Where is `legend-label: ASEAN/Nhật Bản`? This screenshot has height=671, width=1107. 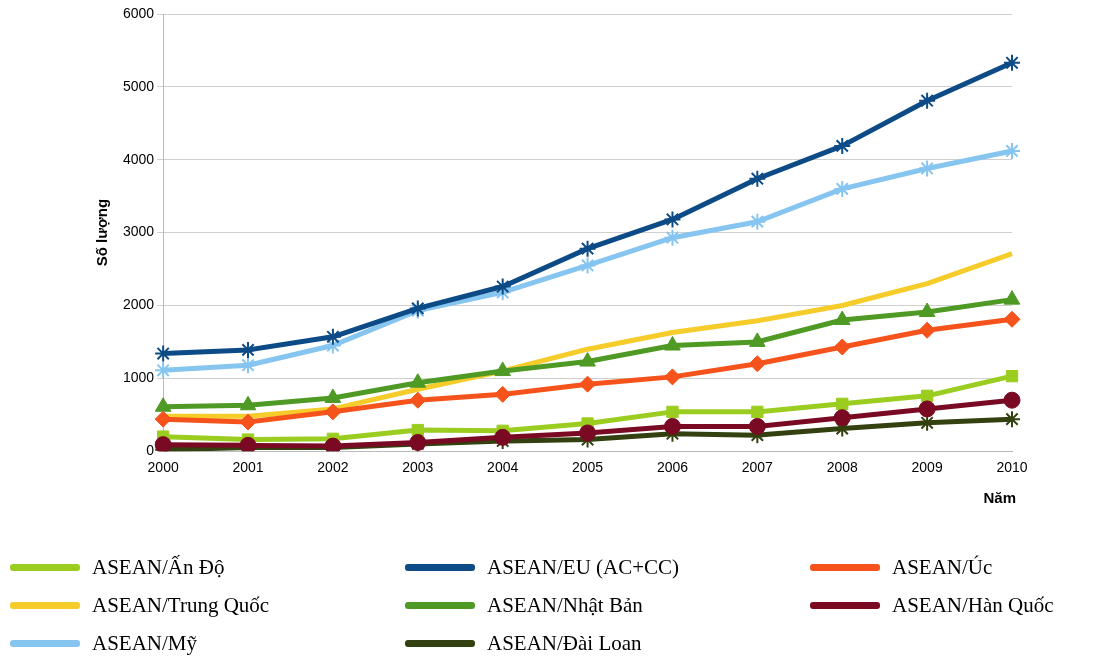
legend-label: ASEAN/Nhật Bản is located at coordinates (565, 605).